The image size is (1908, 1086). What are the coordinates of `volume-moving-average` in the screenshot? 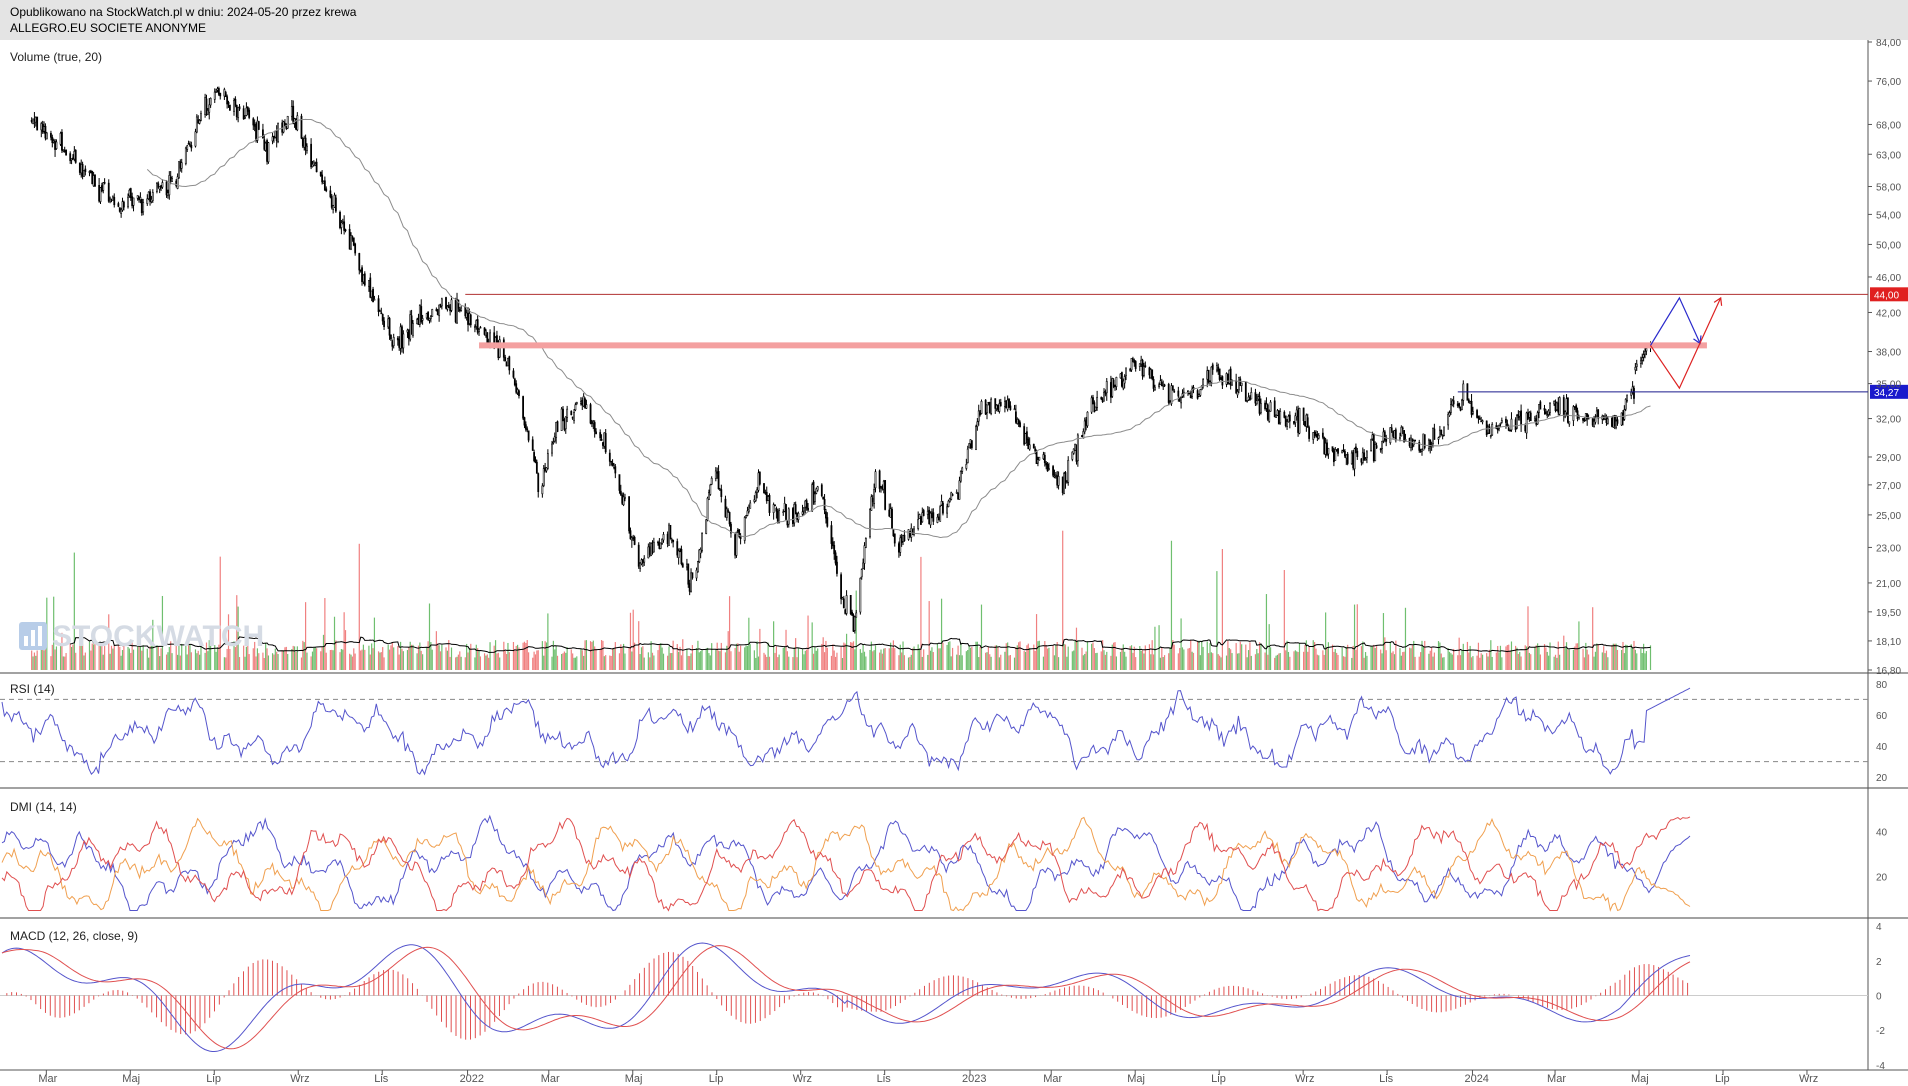 It's located at (860, 644).